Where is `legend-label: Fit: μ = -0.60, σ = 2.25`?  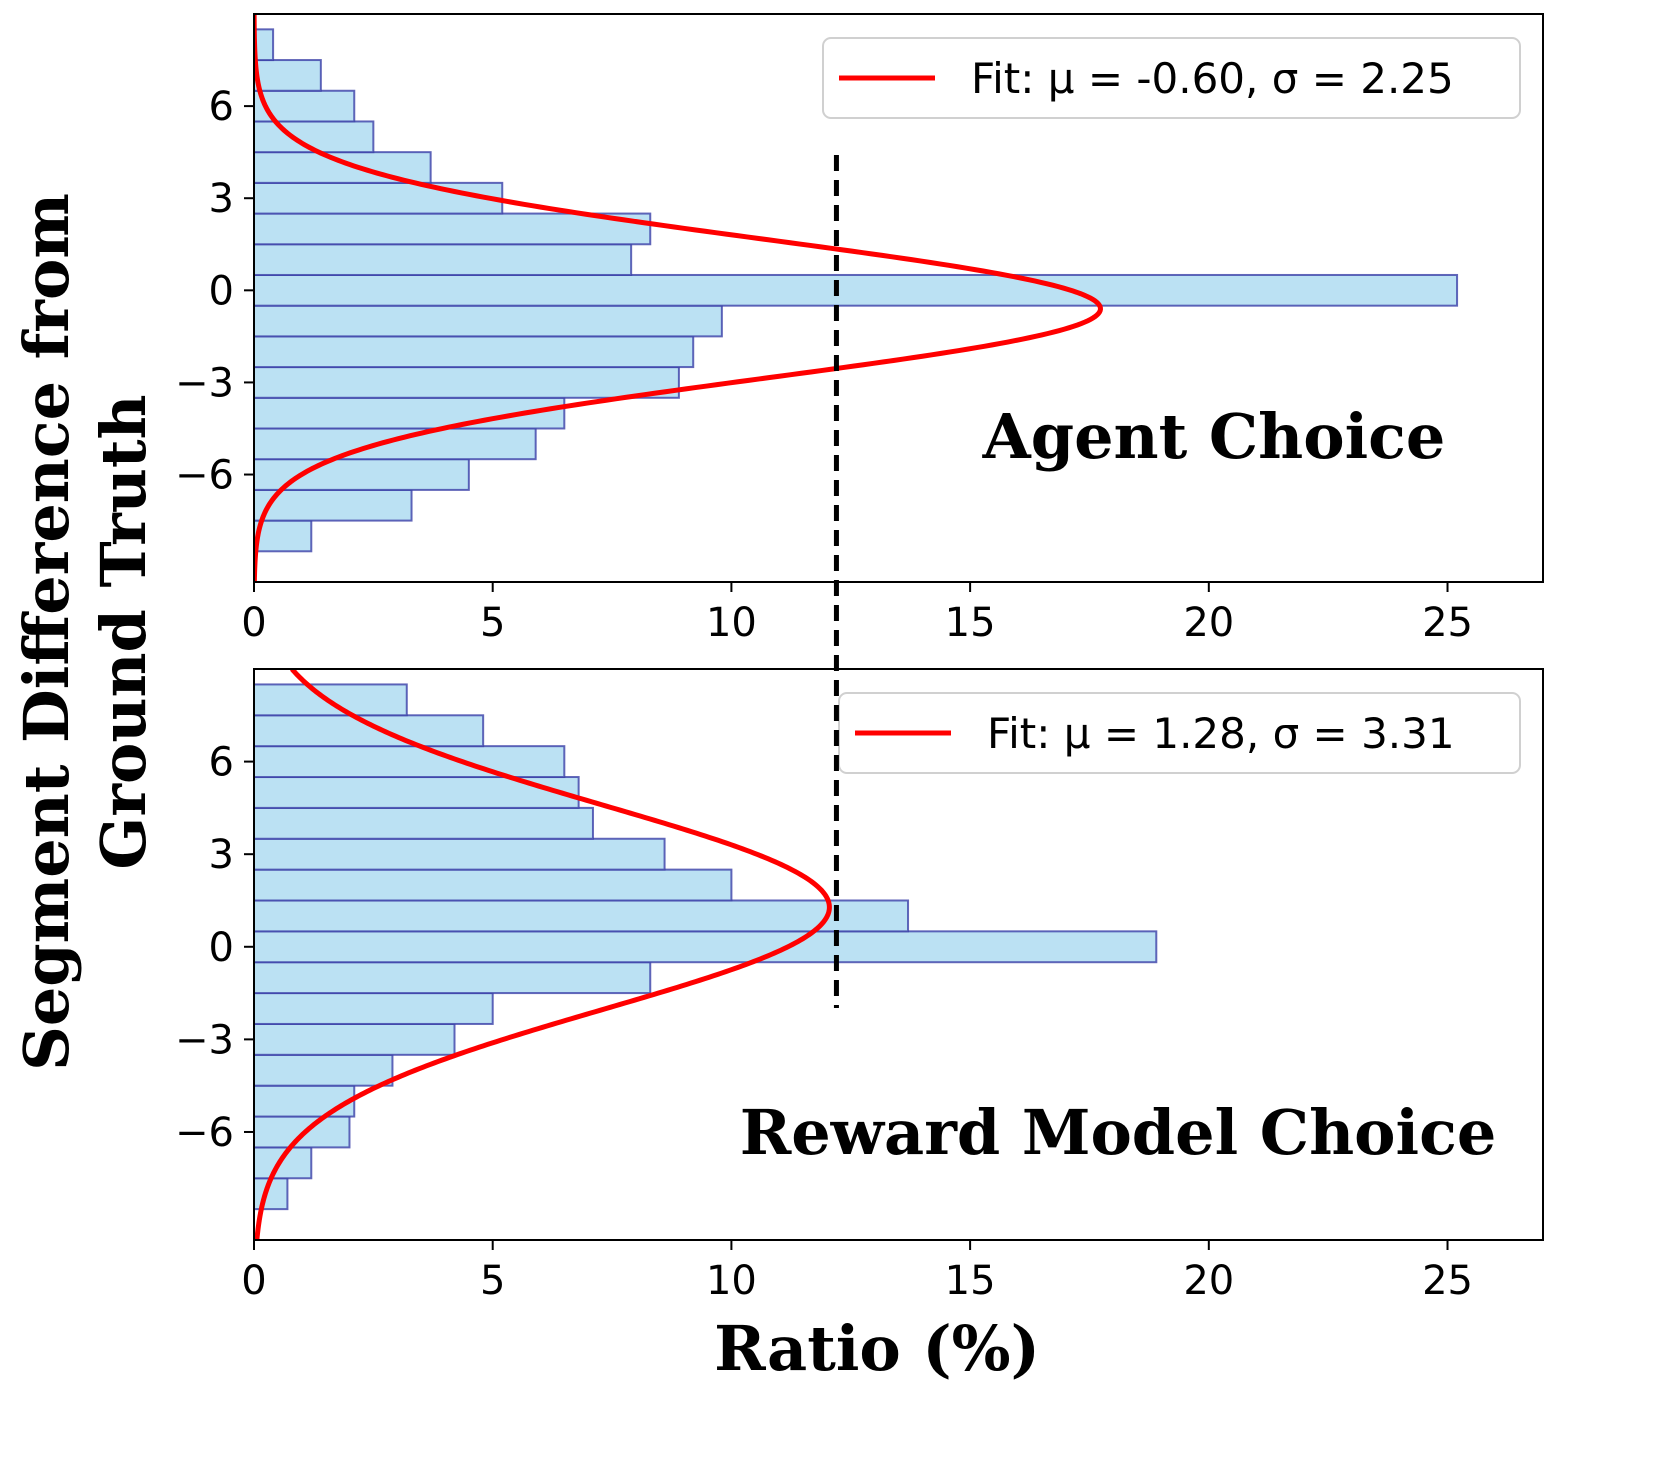 legend-label: Fit: μ = -0.60, σ = 2.25 is located at coordinates (1212, 78).